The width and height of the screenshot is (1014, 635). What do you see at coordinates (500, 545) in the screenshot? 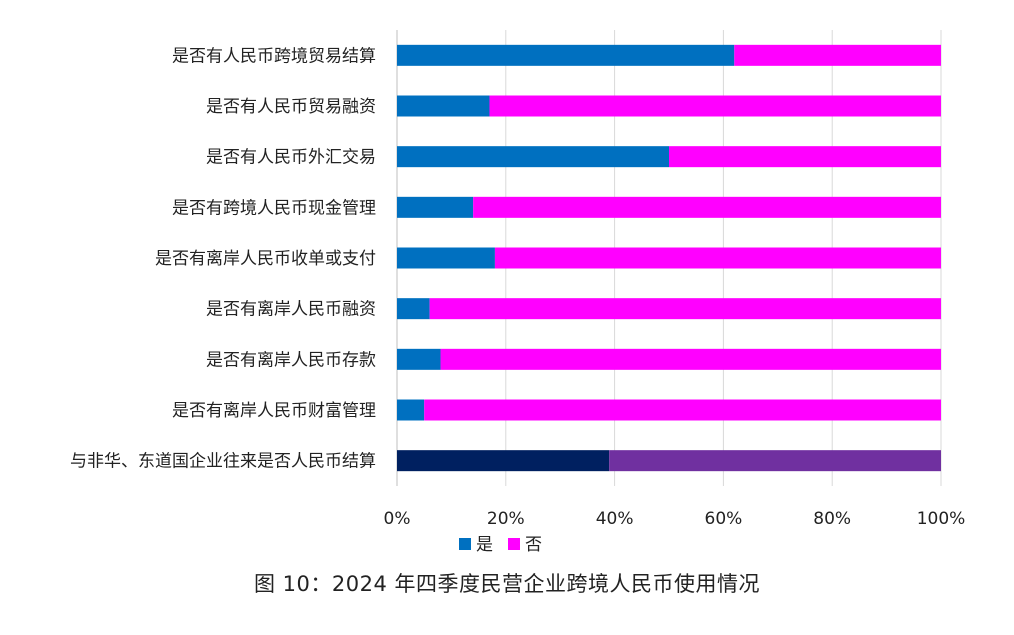
I see `legend: 是 否` at bounding box center [500, 545].